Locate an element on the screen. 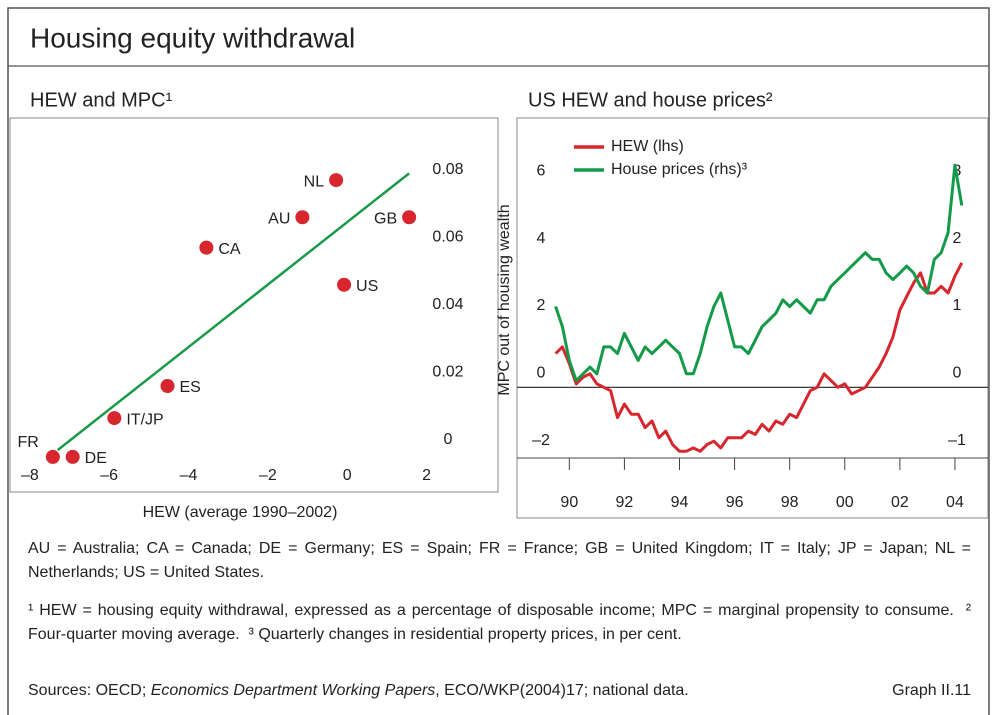  x-tick-label: 2 is located at coordinates (426, 475).